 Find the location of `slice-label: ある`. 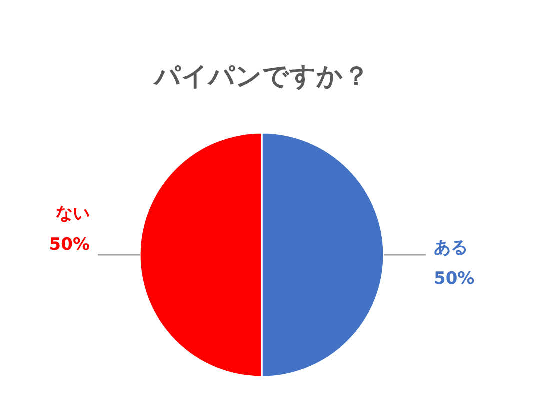

slice-label: ある is located at coordinates (451, 248).